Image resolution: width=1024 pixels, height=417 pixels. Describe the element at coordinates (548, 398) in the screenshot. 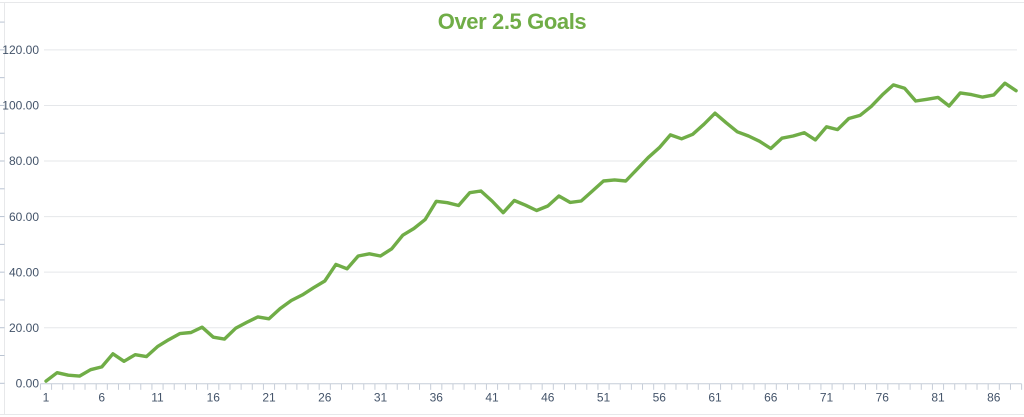

I see `svg-text: 46` at that location.